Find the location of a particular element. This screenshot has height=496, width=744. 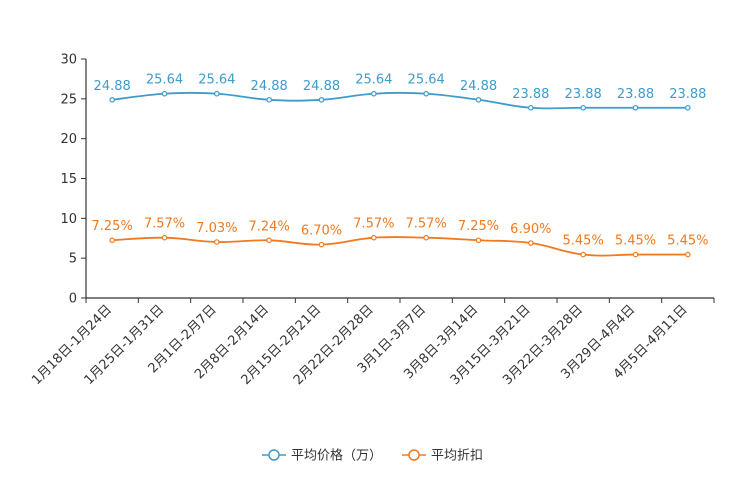

legend-label: 平均折扣 is located at coordinates (457, 456).